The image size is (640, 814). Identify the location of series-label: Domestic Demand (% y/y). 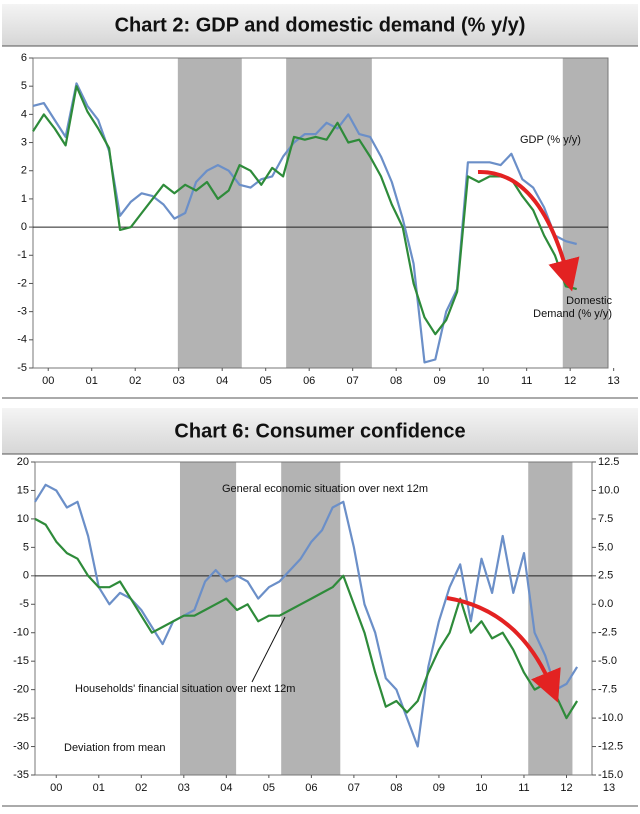
(572, 307).